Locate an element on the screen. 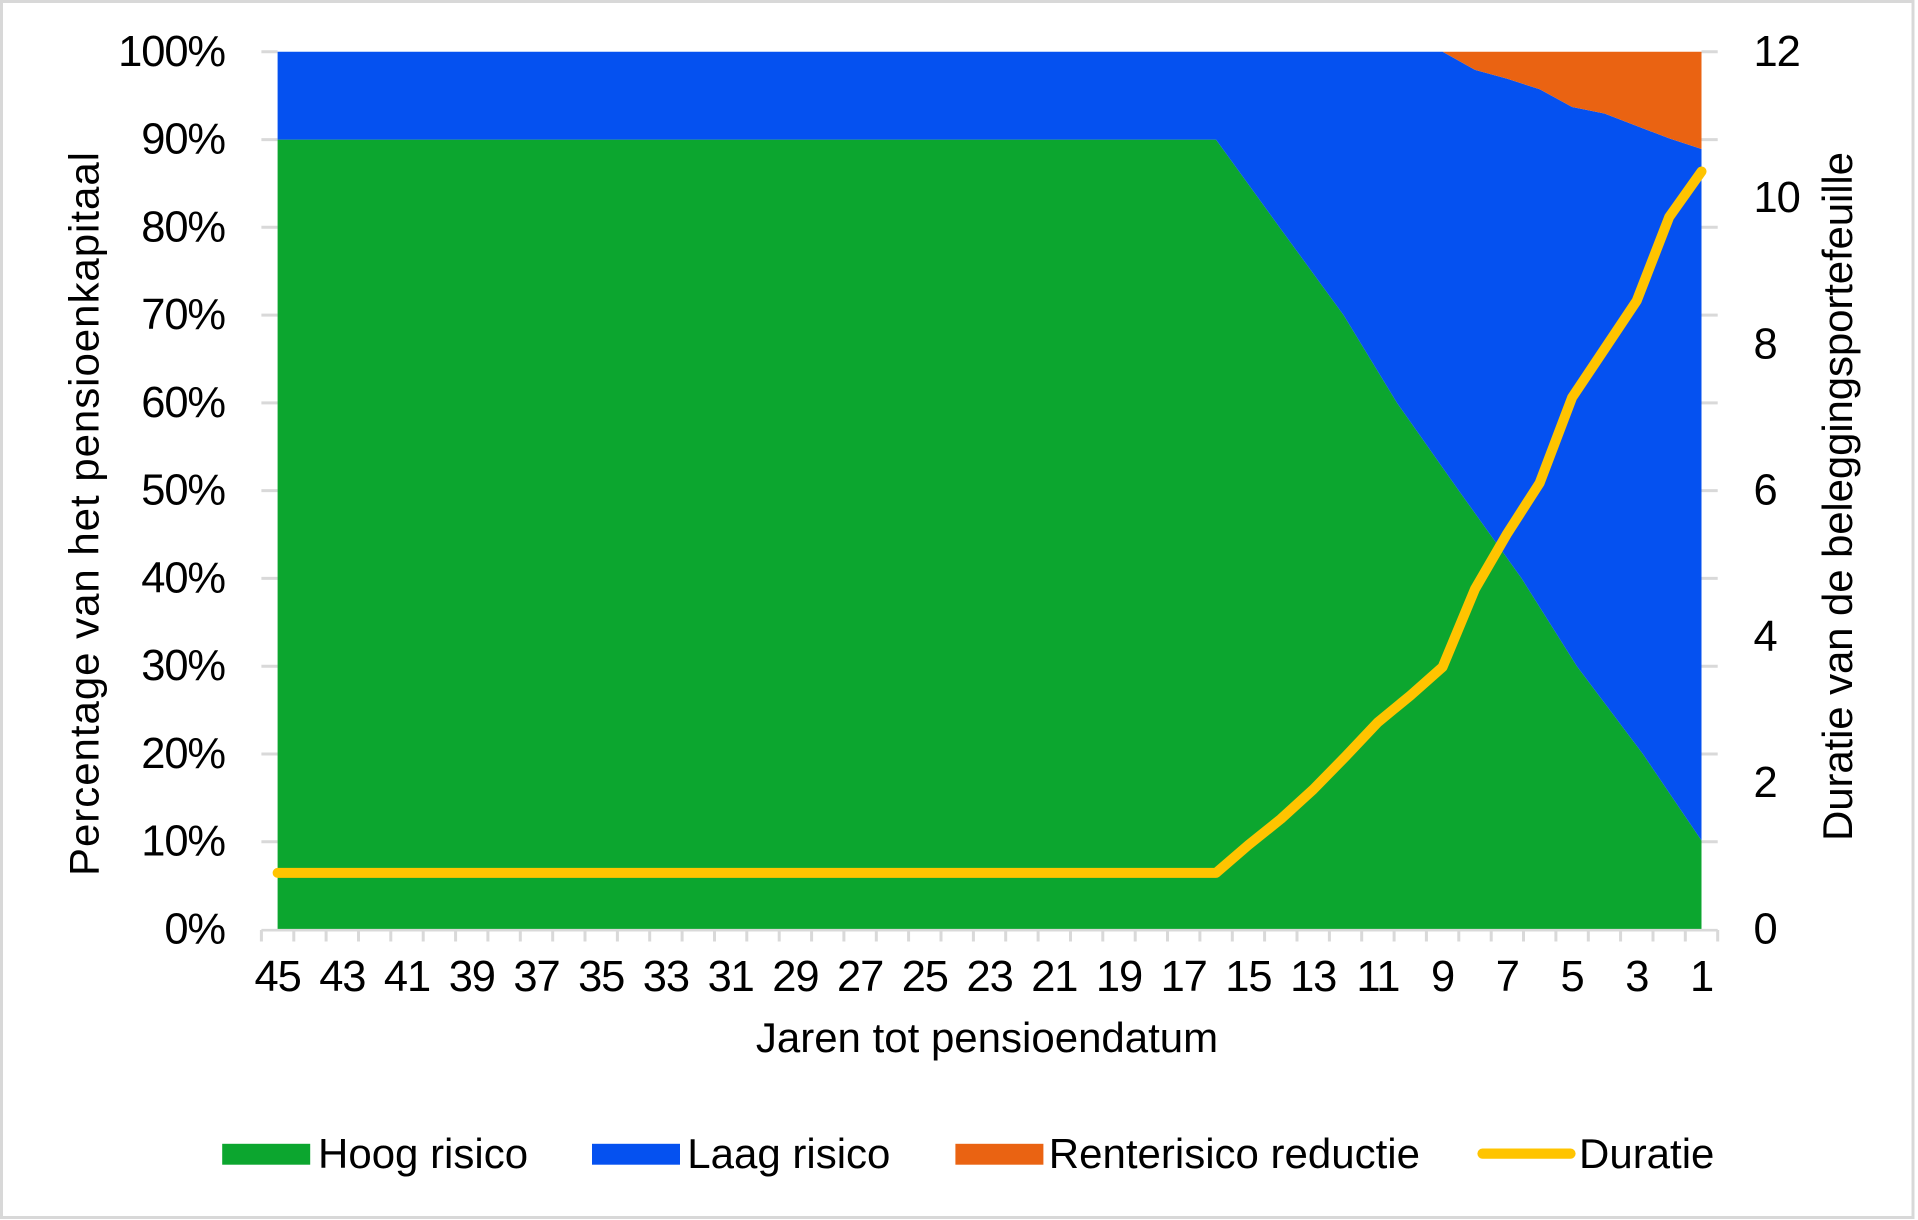  svg-text: 1 is located at coordinates (1701, 977).